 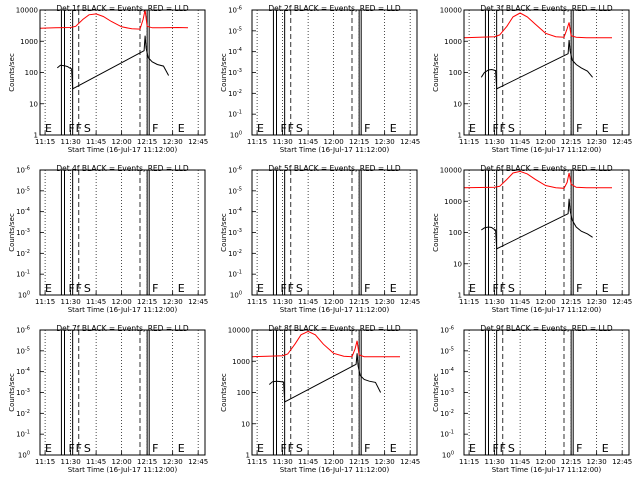 I want to click on y-tick-exponent: -6, so click(x=239, y=9).